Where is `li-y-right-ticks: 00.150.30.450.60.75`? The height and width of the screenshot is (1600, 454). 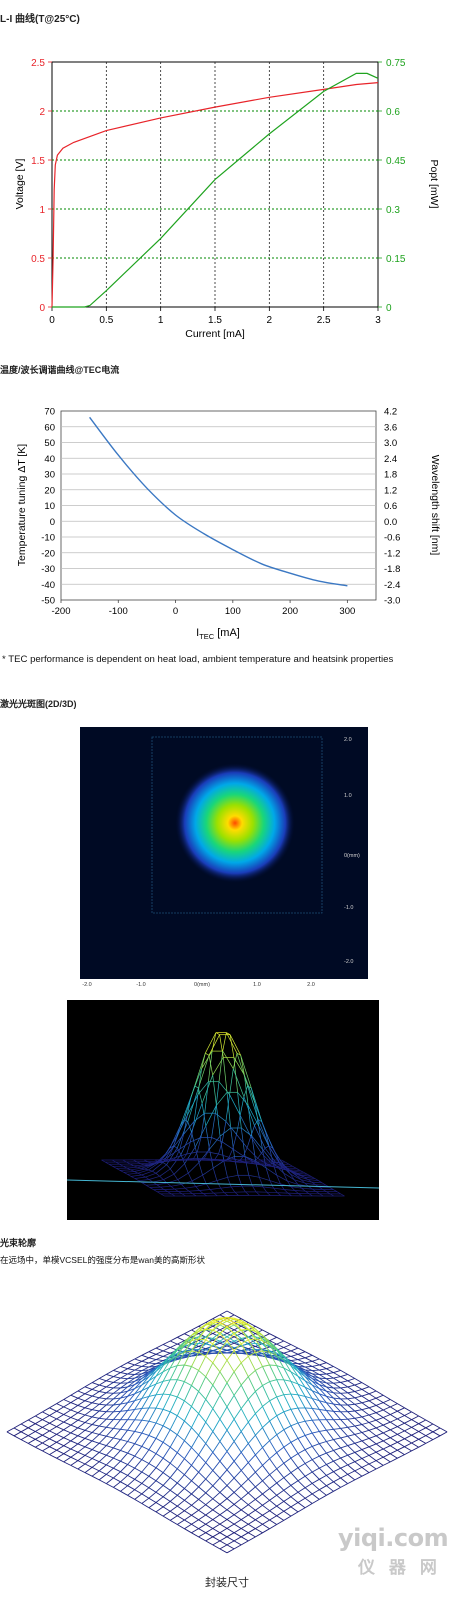
li-y-right-ticks: 00.150.30.450.60.75 is located at coordinates (392, 186).